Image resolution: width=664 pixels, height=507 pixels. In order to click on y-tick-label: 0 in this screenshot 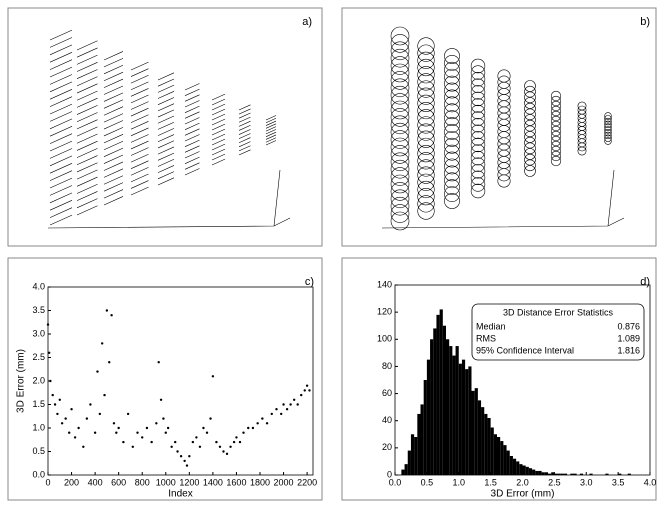, I will do `click(389, 474)`.